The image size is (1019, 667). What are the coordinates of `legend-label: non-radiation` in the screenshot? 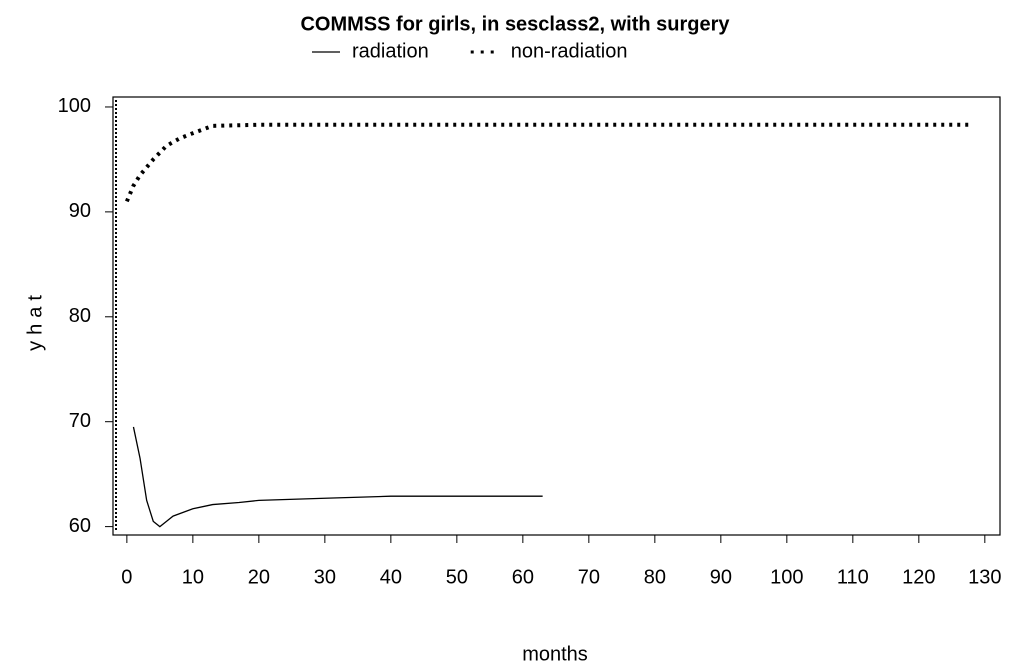 It's located at (569, 51).